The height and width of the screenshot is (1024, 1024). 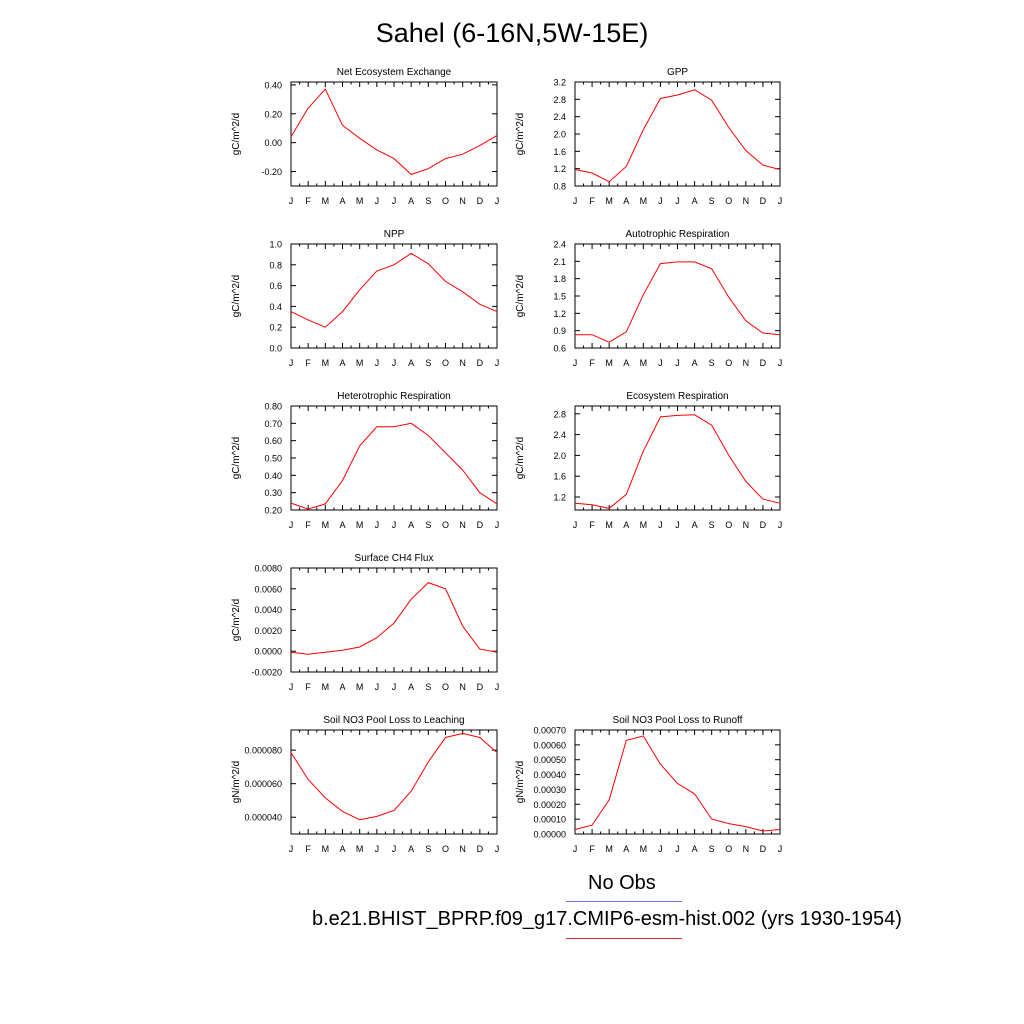 What do you see at coordinates (624, 901) in the screenshot?
I see `legend-line-obs` at bounding box center [624, 901].